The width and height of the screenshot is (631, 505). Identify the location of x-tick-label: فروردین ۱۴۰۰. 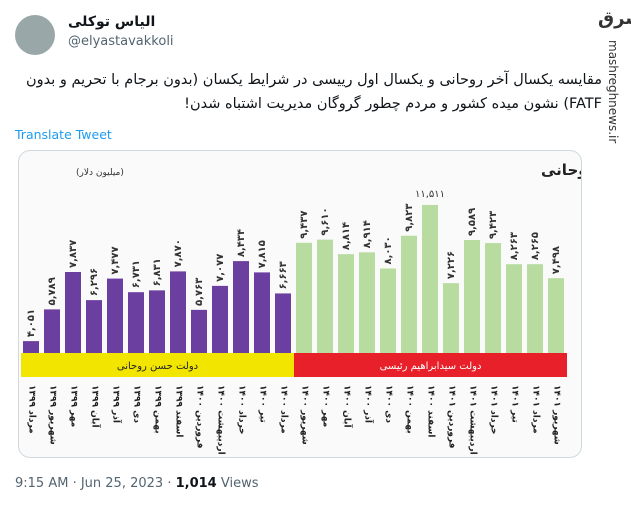
(200, 417).